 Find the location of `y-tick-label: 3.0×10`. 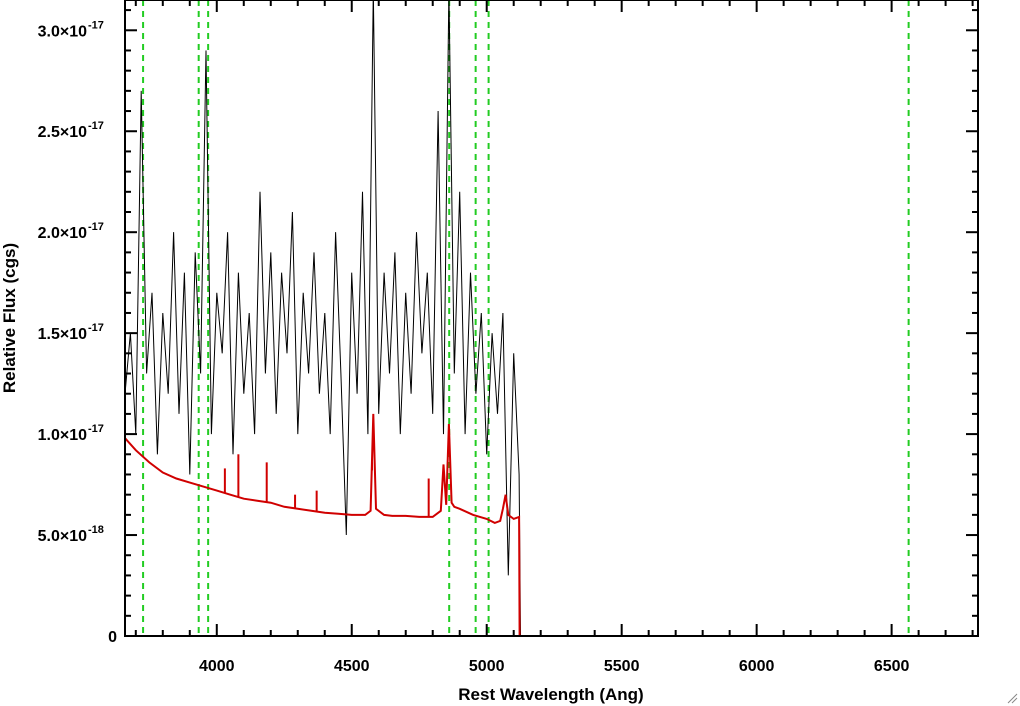

y-tick-label: 3.0×10 is located at coordinates (62, 31).